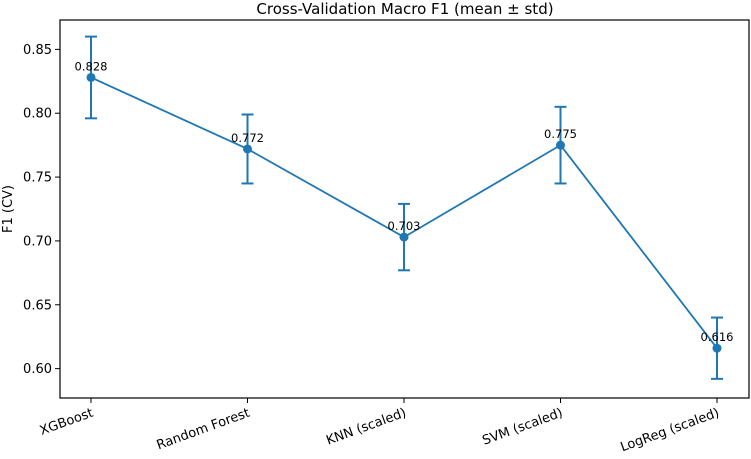 Image resolution: width=751 pixels, height=459 pixels. Describe the element at coordinates (91, 66) in the screenshot. I see `data-label: 0.828` at that location.